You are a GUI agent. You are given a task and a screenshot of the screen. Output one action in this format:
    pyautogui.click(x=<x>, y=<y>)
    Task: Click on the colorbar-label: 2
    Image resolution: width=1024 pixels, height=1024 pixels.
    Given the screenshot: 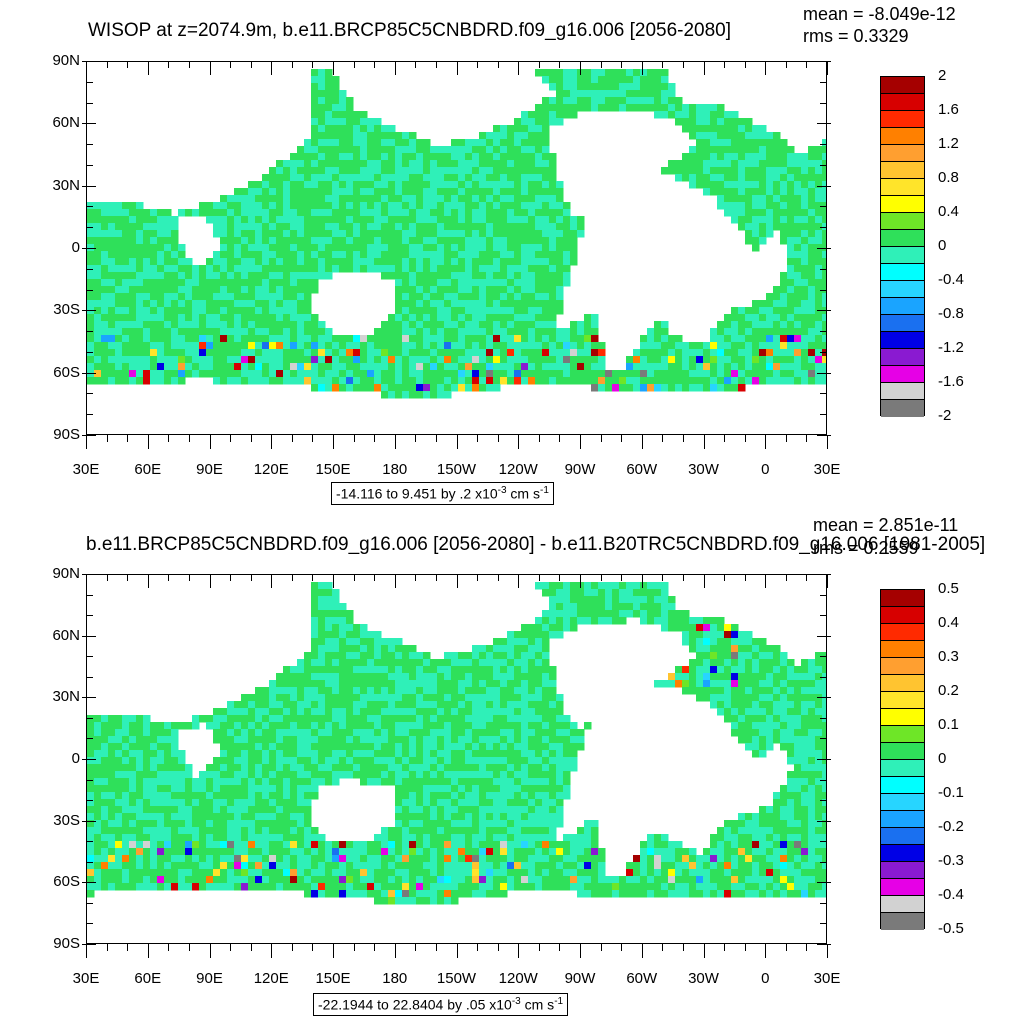 What is the action you would take?
    pyautogui.click(x=942, y=75)
    